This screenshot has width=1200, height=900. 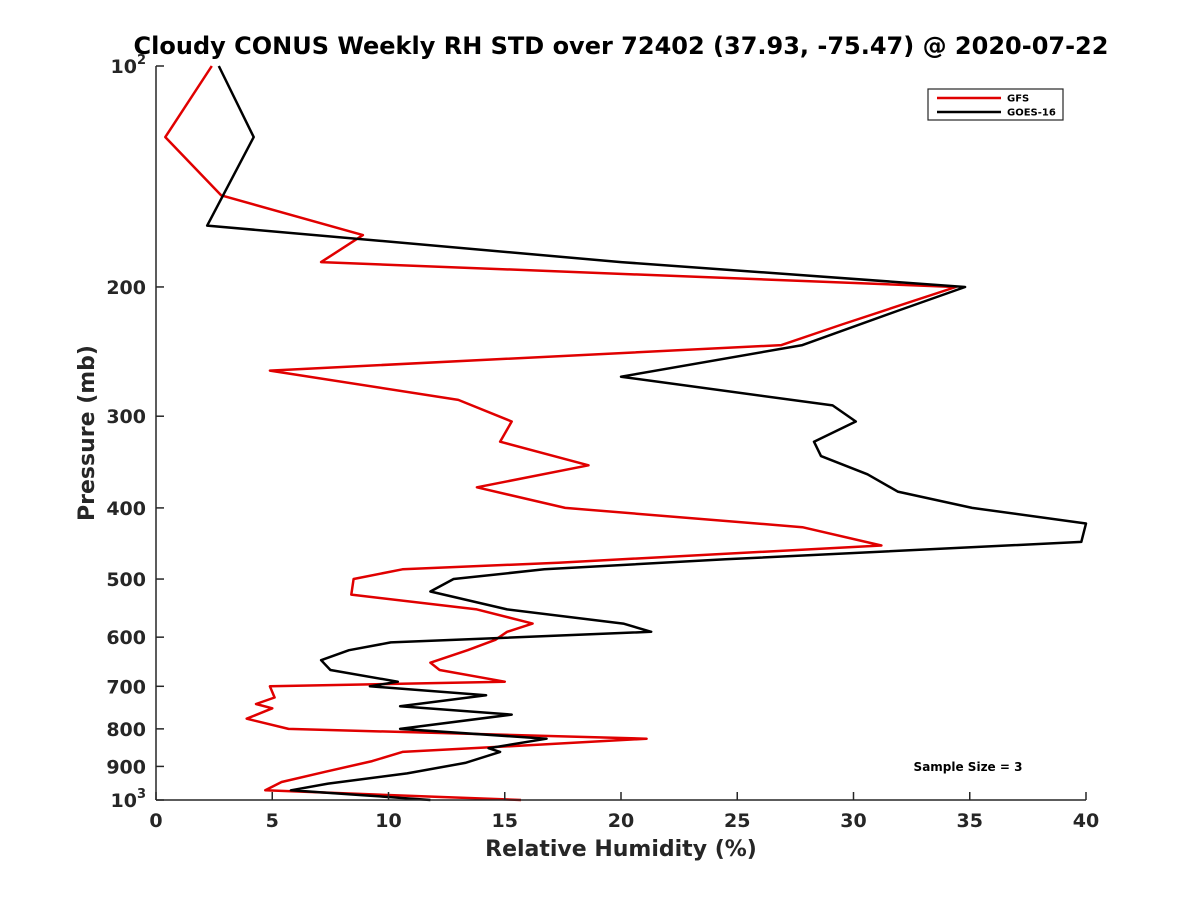 What do you see at coordinates (505, 821) in the screenshot?
I see `x-tick-label: 15` at bounding box center [505, 821].